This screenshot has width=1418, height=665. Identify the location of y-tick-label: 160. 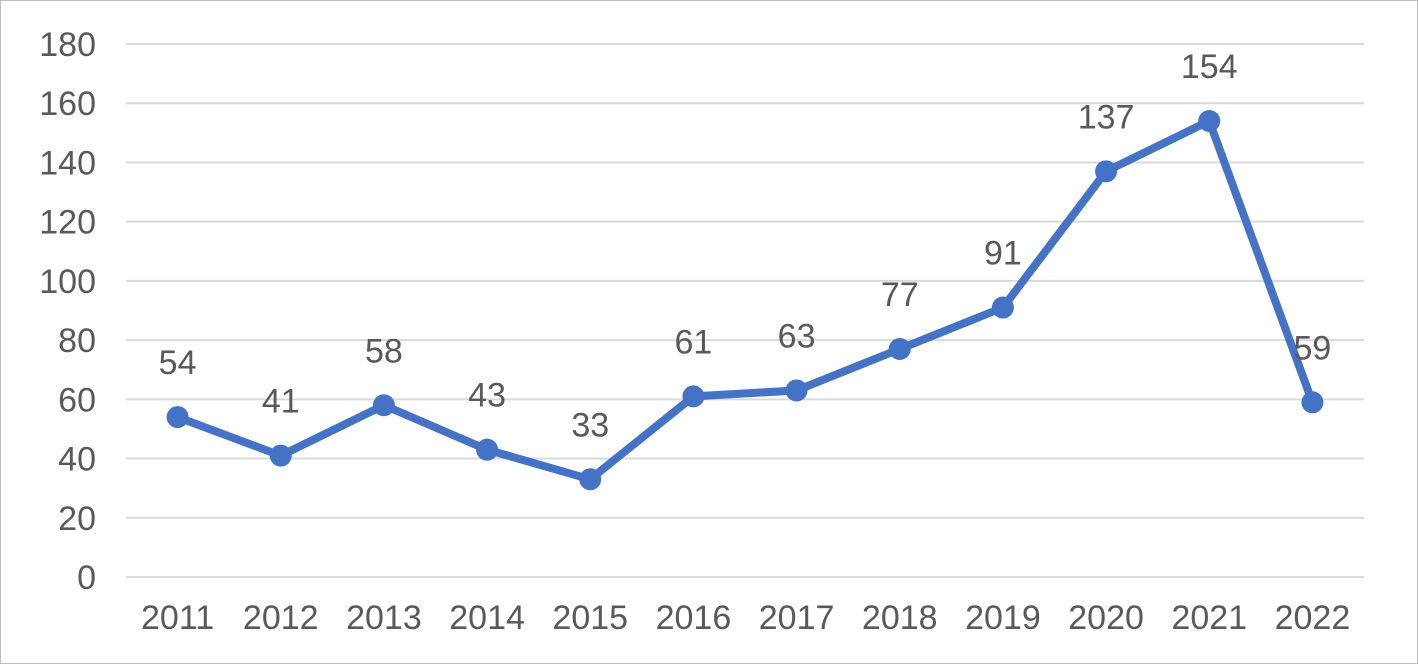
(67, 104).